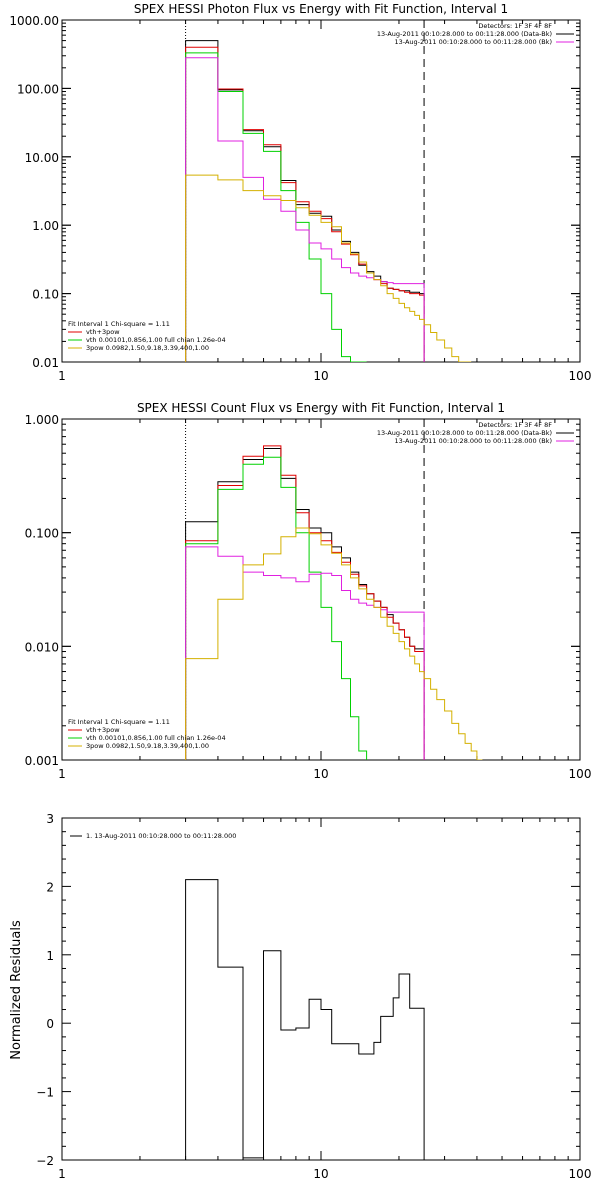 Image resolution: width=600 pixels, height=1200 pixels. I want to click on residuals-ylabel: Normalized Residuals, so click(16, 990).